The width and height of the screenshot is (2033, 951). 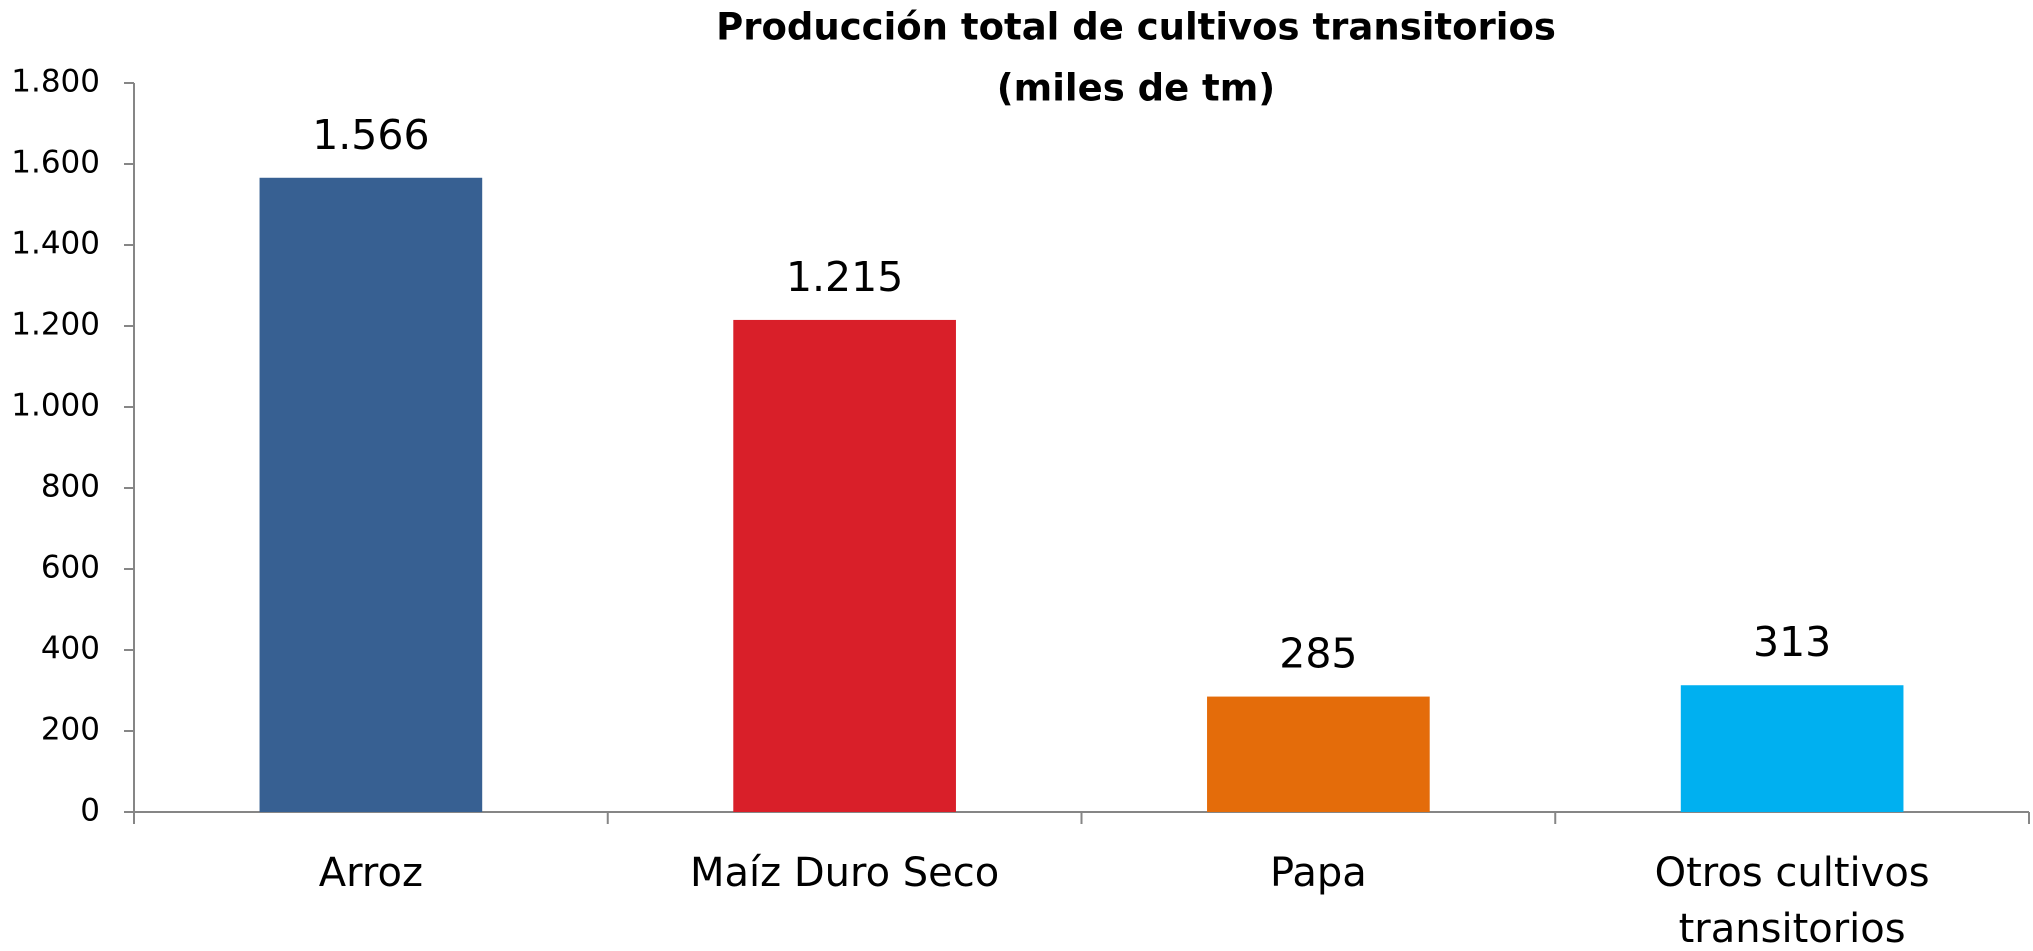 I want to click on y-tick-label: 200, so click(x=70, y=730).